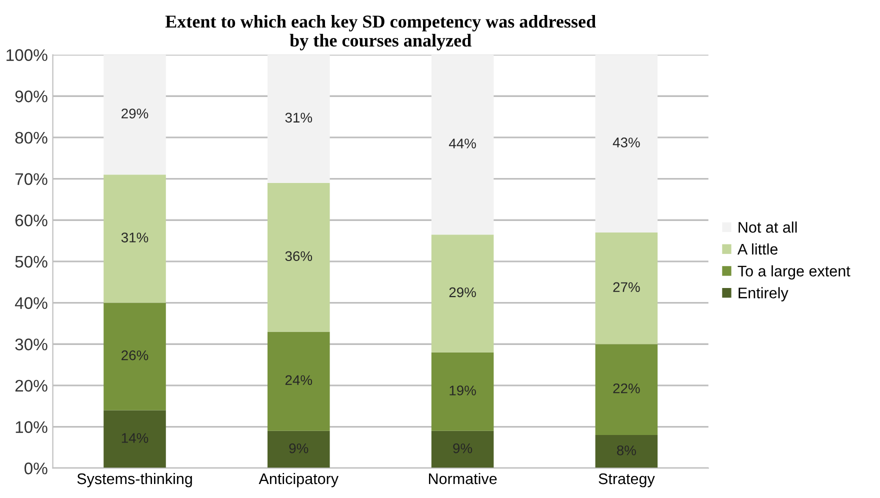  I want to click on x-tick-label: Strategy, so click(626, 480).